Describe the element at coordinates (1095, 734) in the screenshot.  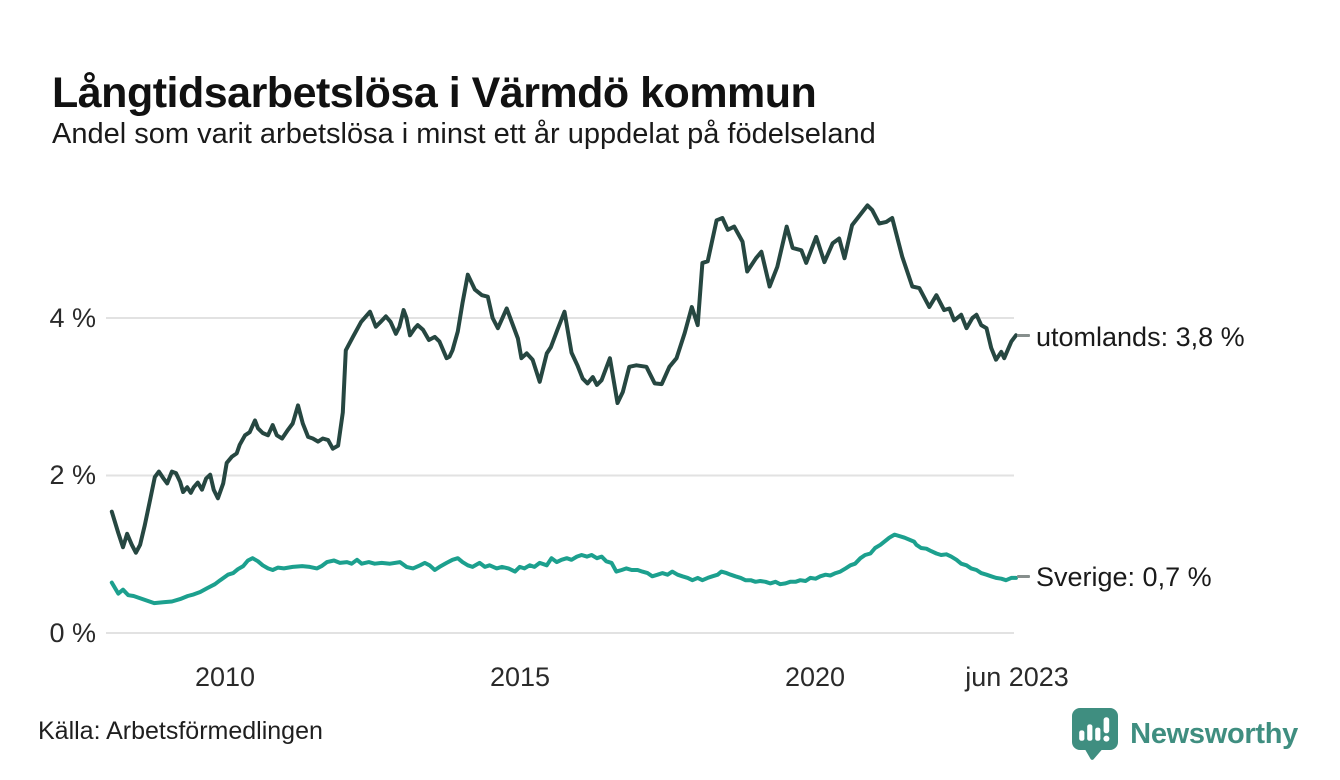
I see `newsworthy-logo-icon` at that location.